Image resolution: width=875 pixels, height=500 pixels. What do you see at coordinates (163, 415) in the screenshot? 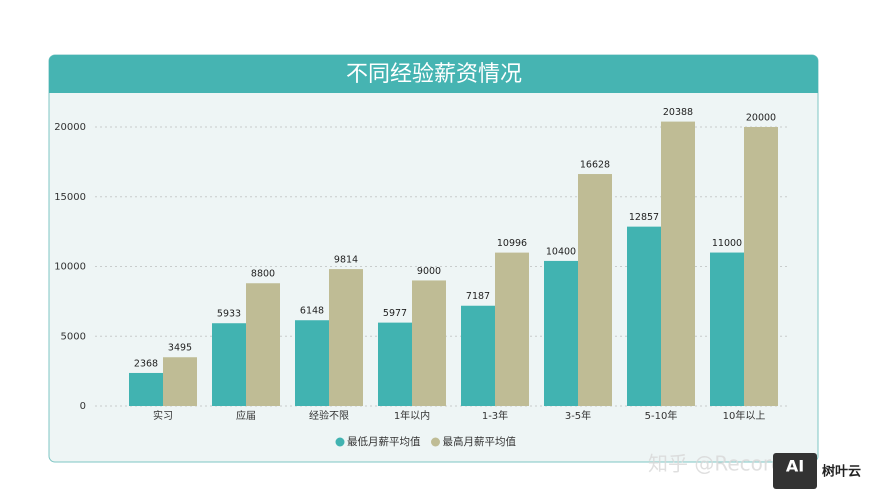
I see `x-tick-label: 实习` at bounding box center [163, 415].